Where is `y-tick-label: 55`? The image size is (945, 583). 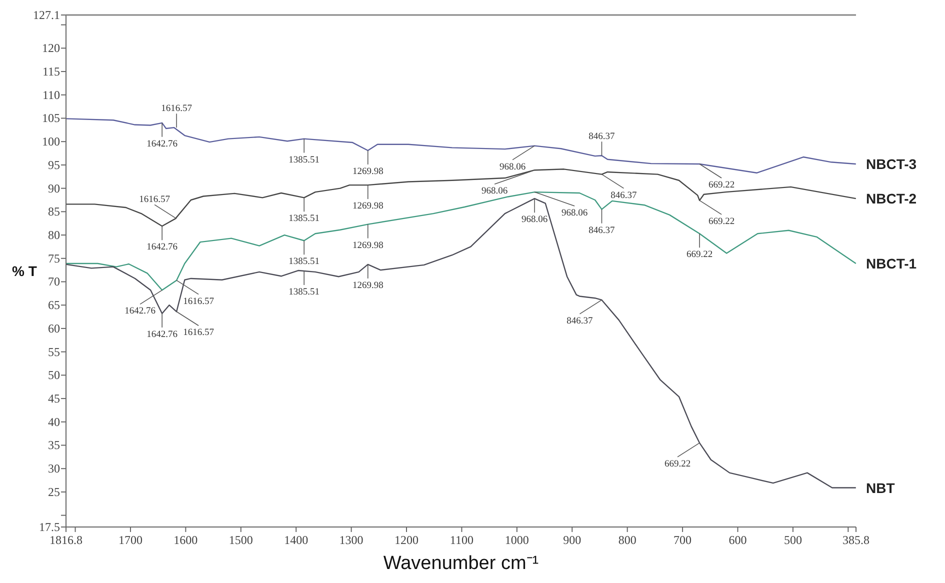
y-tick-label: 55 is located at coordinates (54, 351).